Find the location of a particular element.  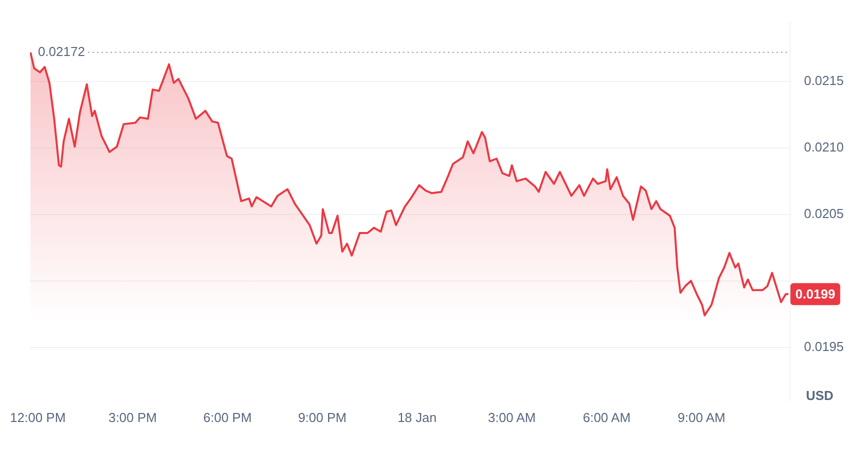

x-tick-label: 9:00 AM is located at coordinates (702, 417).